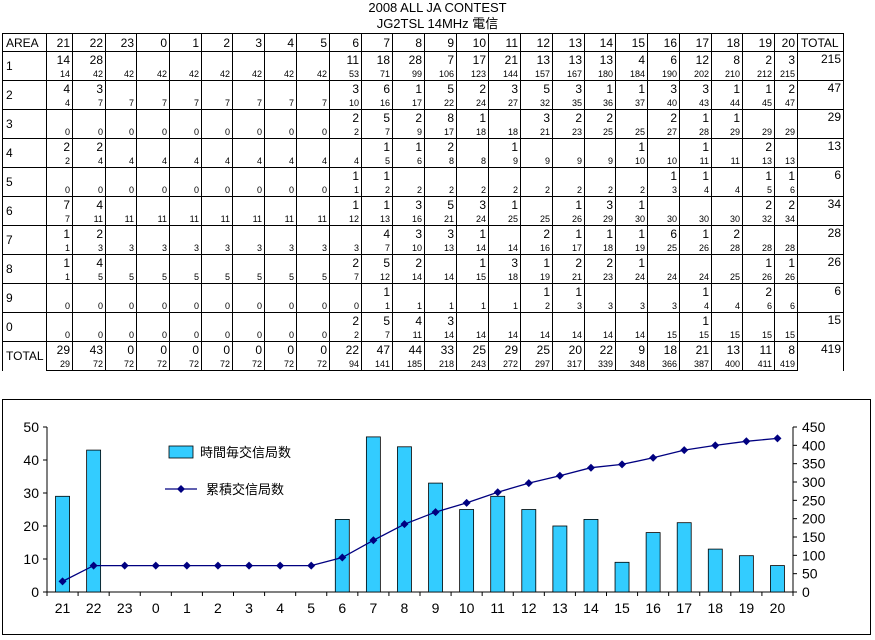 This screenshot has height=640, width=875. I want to click on hour-count-cell: 0, so click(153, 349).